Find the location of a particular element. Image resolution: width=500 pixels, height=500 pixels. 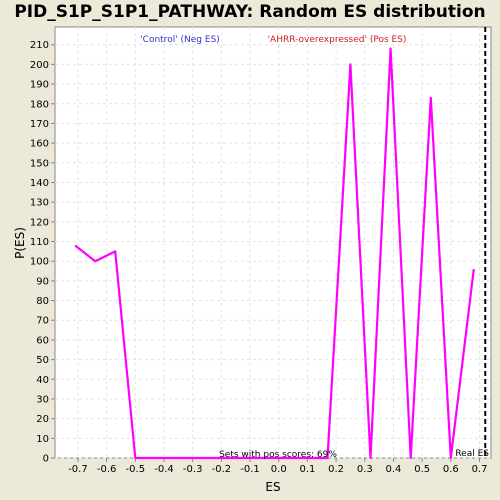

y-tick-label: 150 is located at coordinates (39, 163).